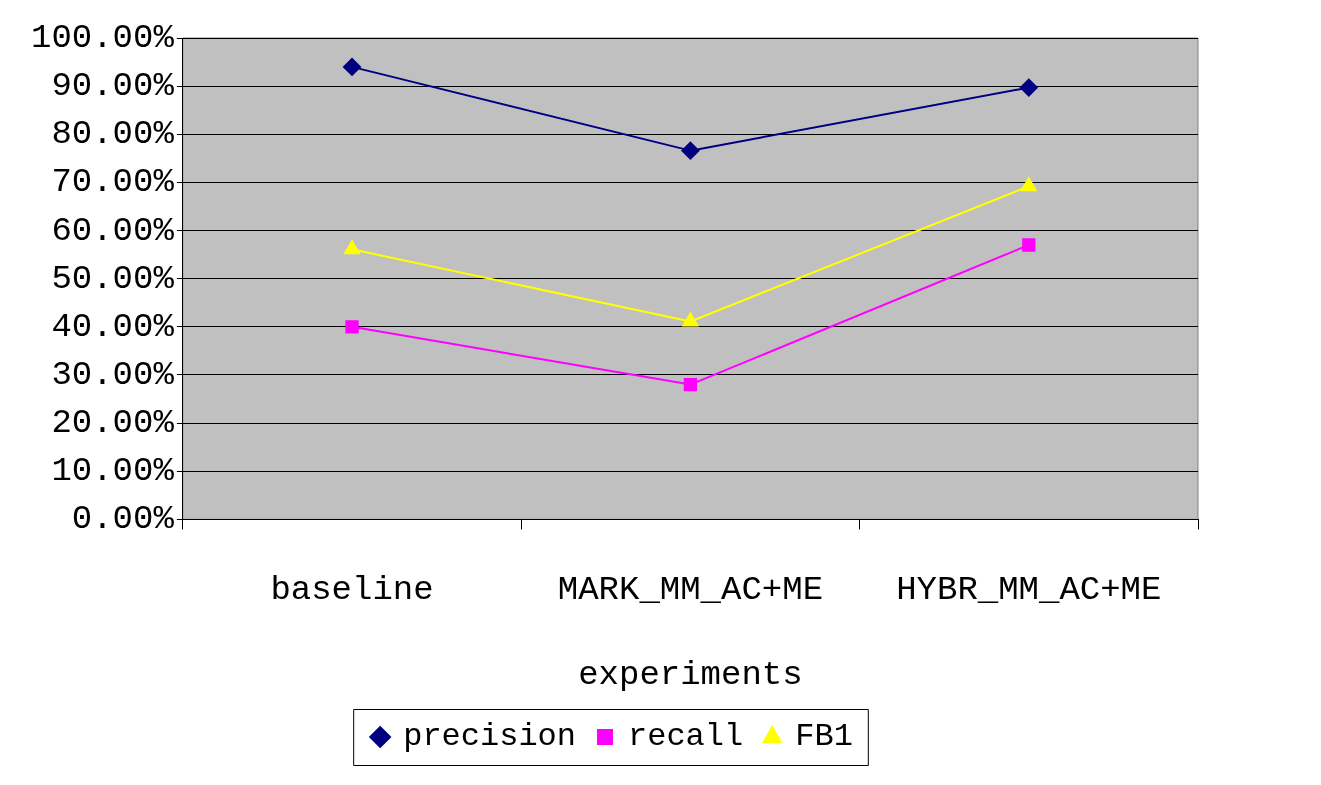 The width and height of the screenshot is (1321, 785). Describe the element at coordinates (113, 134) in the screenshot. I see `y-tick-label: 80.00%` at that location.